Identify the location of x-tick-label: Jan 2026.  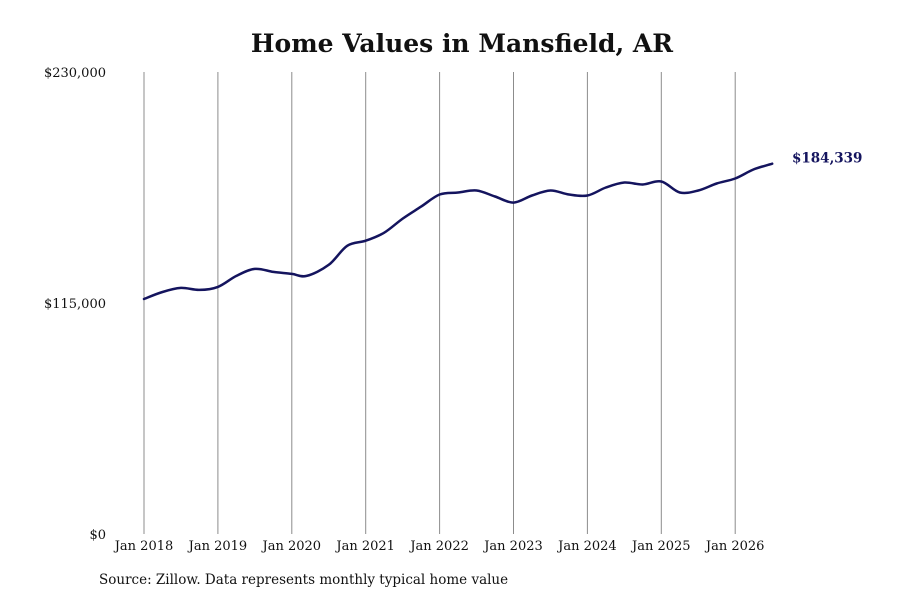
(734, 546).